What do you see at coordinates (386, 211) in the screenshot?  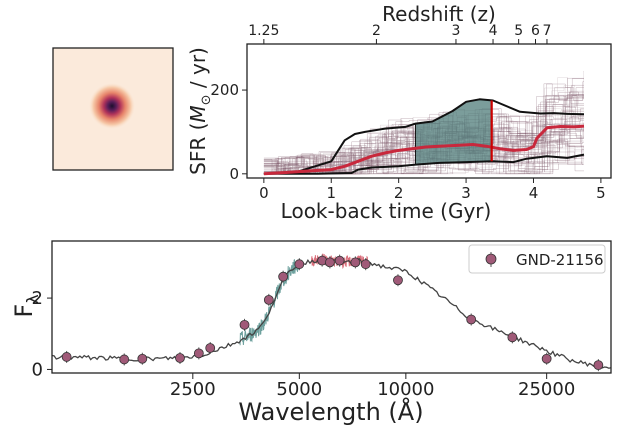 I see `sfh-xlabel: Look-back time (Gyr)` at bounding box center [386, 211].